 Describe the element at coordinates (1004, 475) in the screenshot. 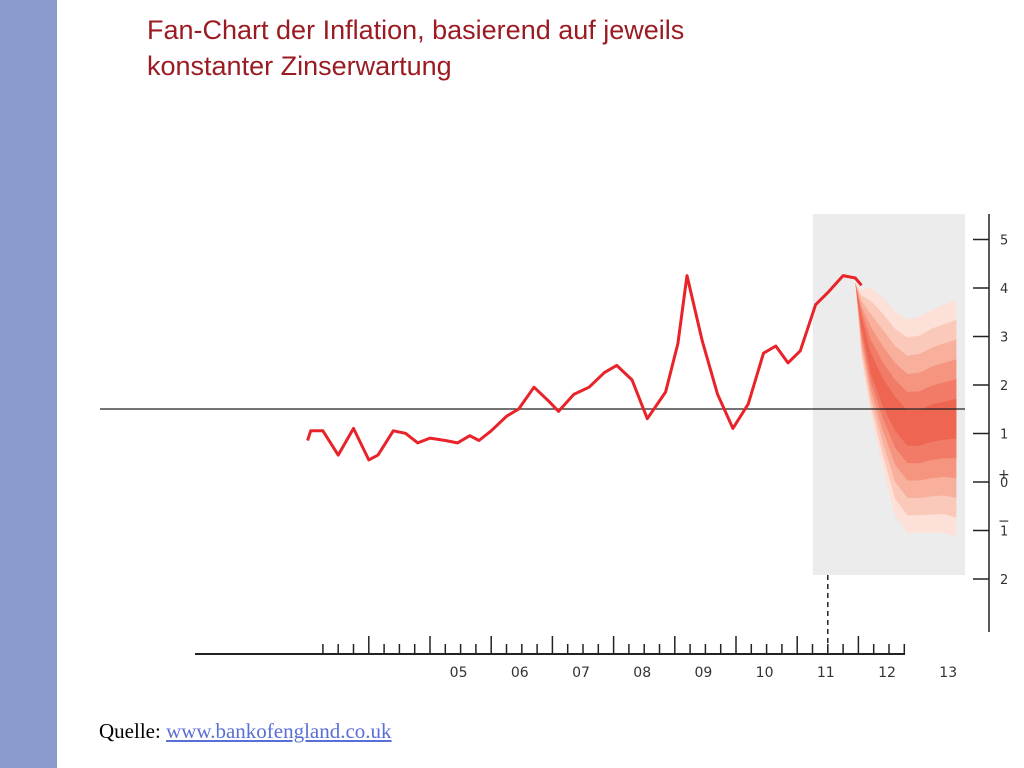

I see `y-positive-sign: +` at that location.